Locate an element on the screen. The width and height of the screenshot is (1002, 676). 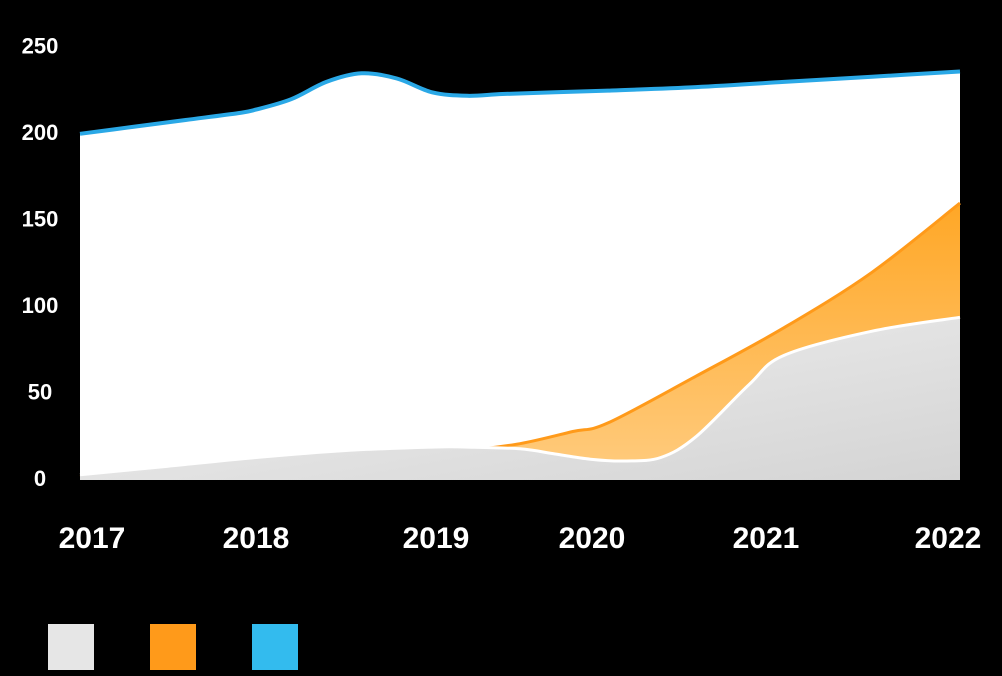
legend-swatch-blue is located at coordinates (275, 647).